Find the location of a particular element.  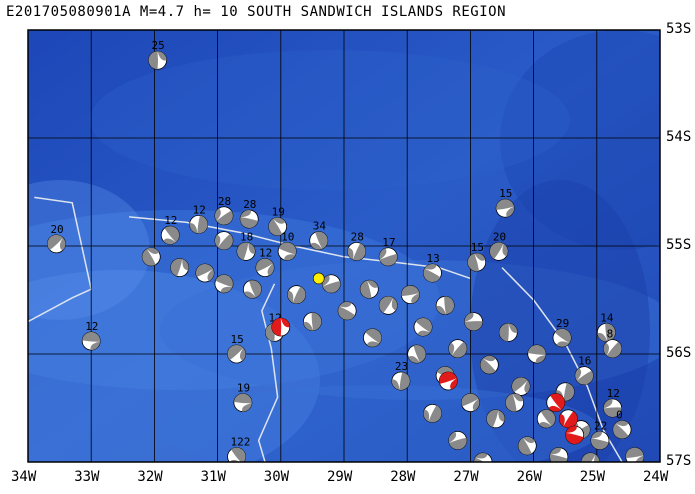

mechanism-depth-label: 29 is located at coordinates (562, 323).